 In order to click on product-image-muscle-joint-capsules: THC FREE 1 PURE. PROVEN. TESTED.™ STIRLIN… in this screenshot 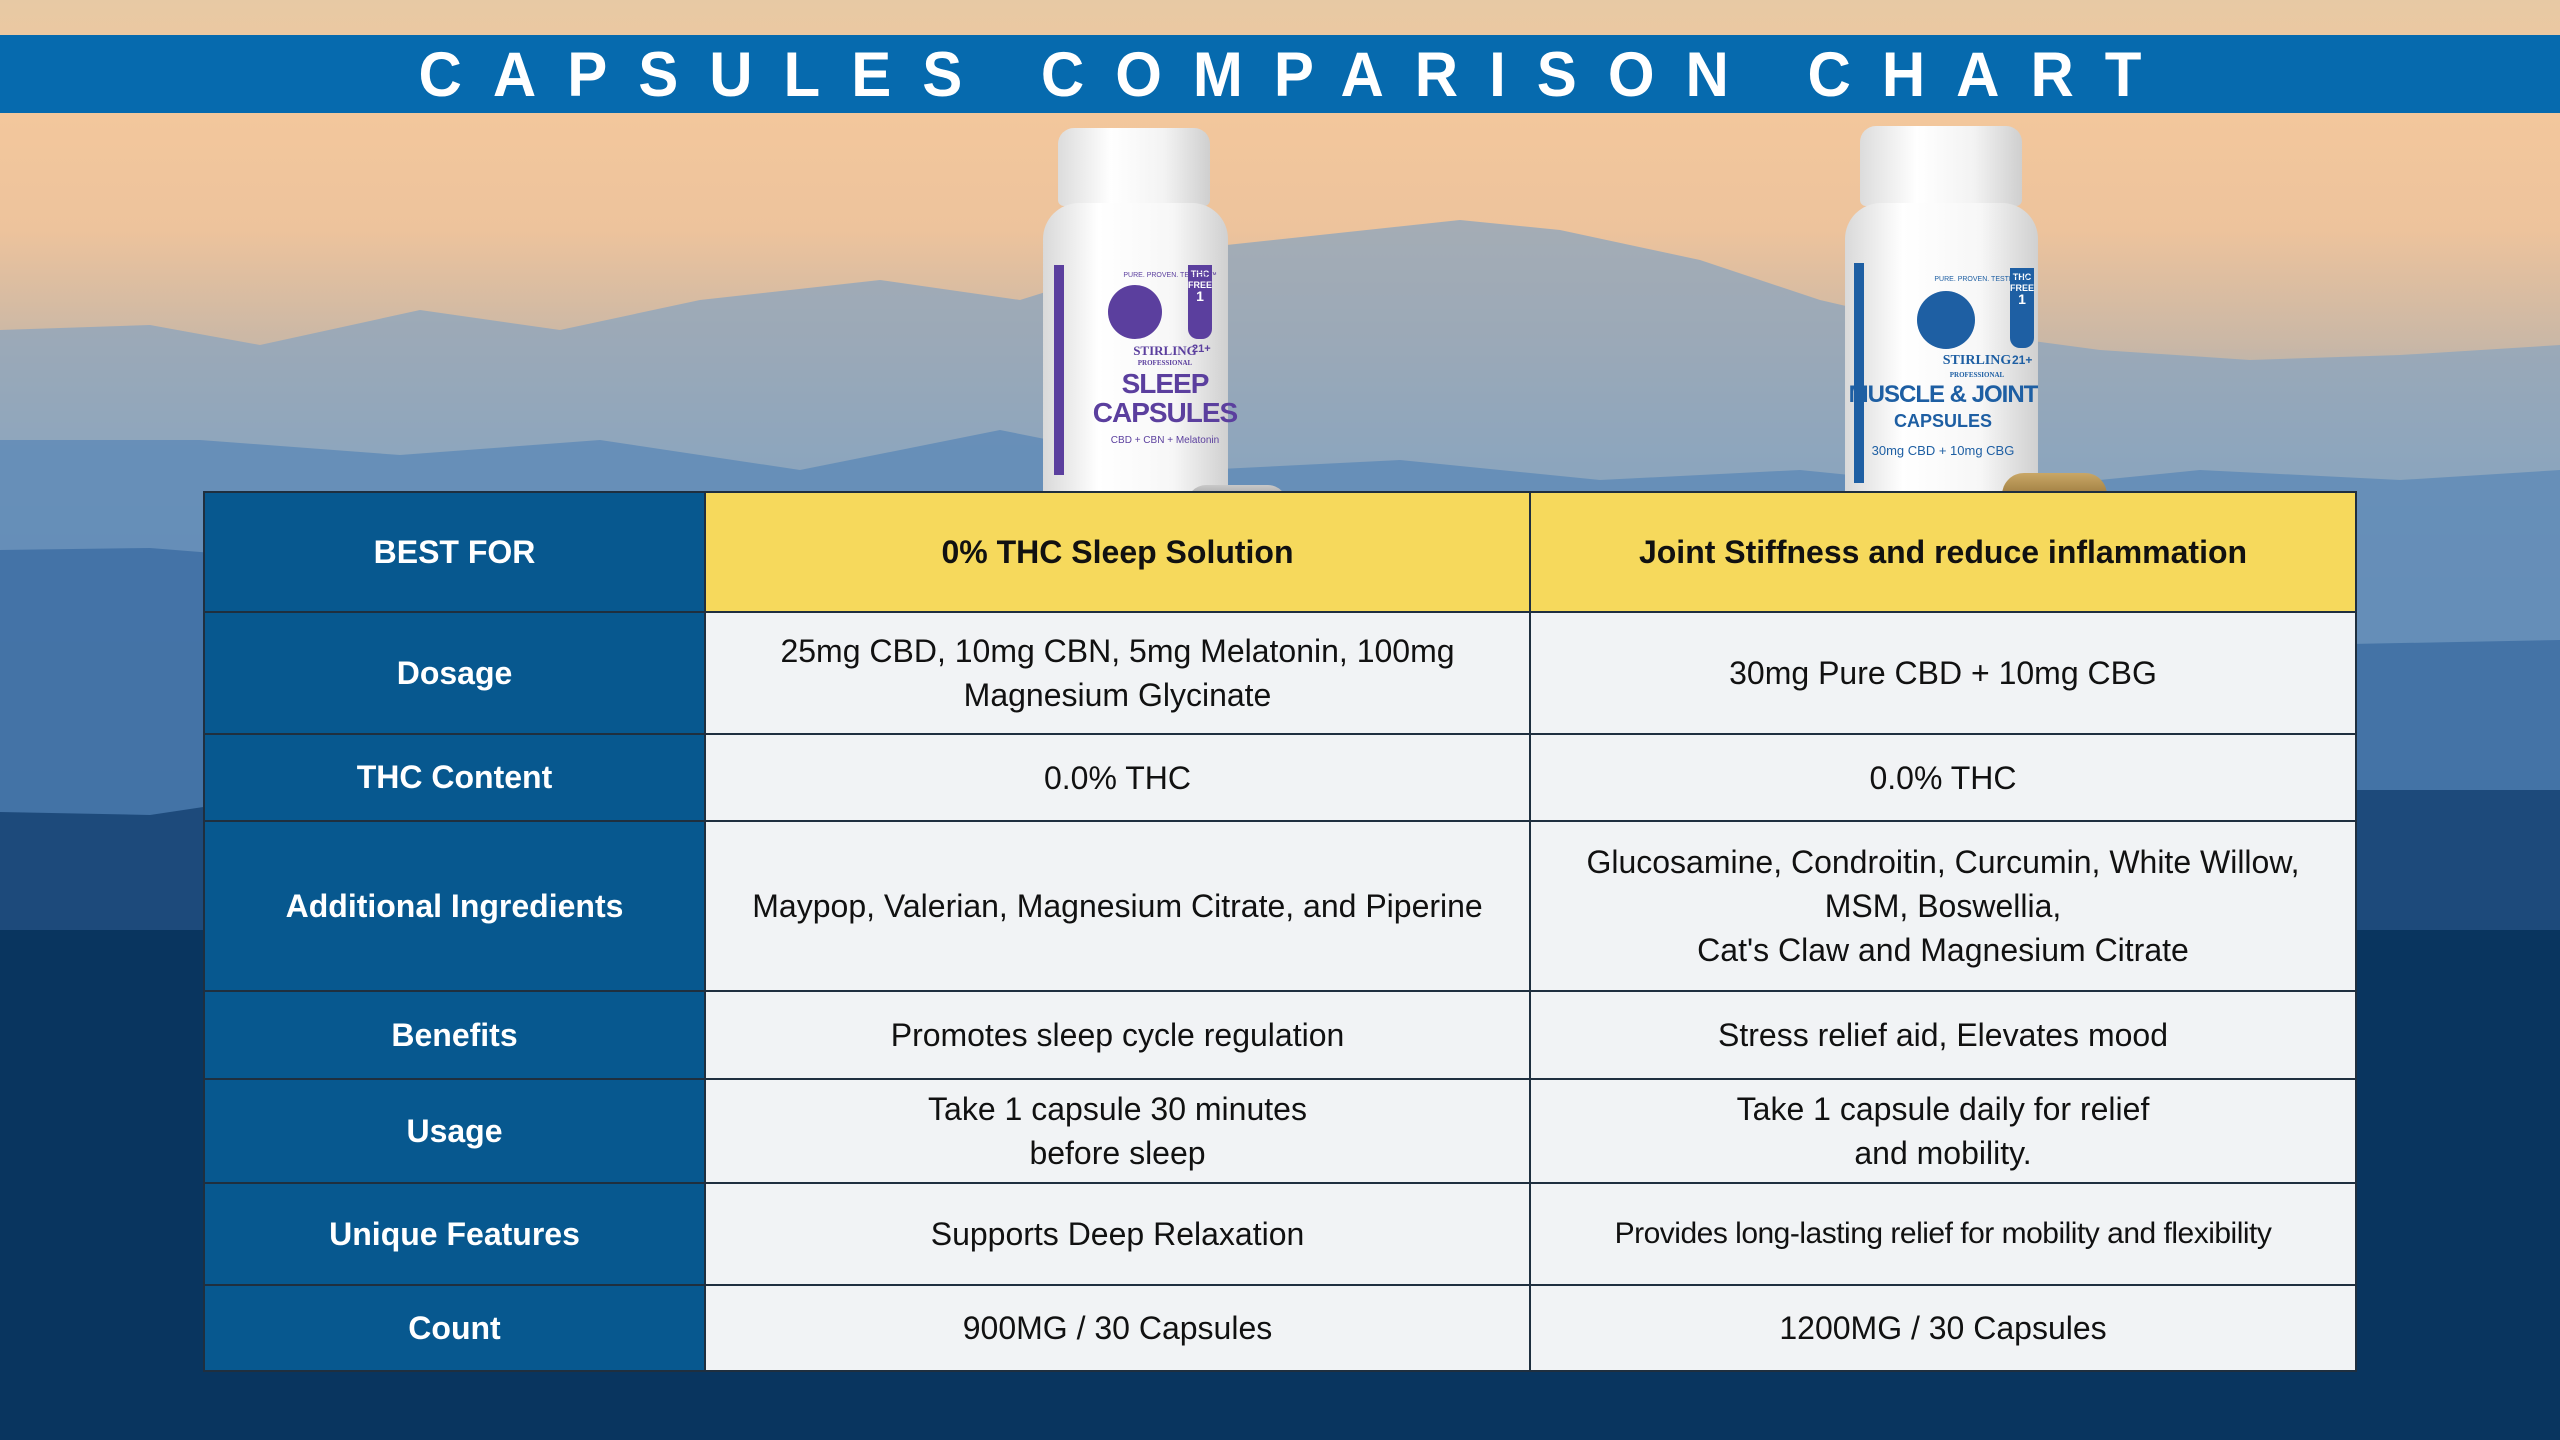, I will do `click(1977, 323)`.